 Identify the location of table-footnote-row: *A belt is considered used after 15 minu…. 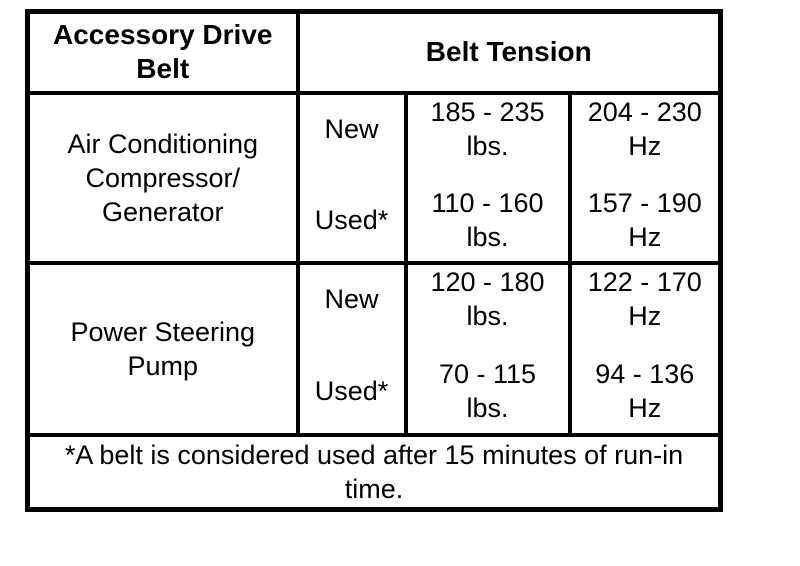
(374, 472).